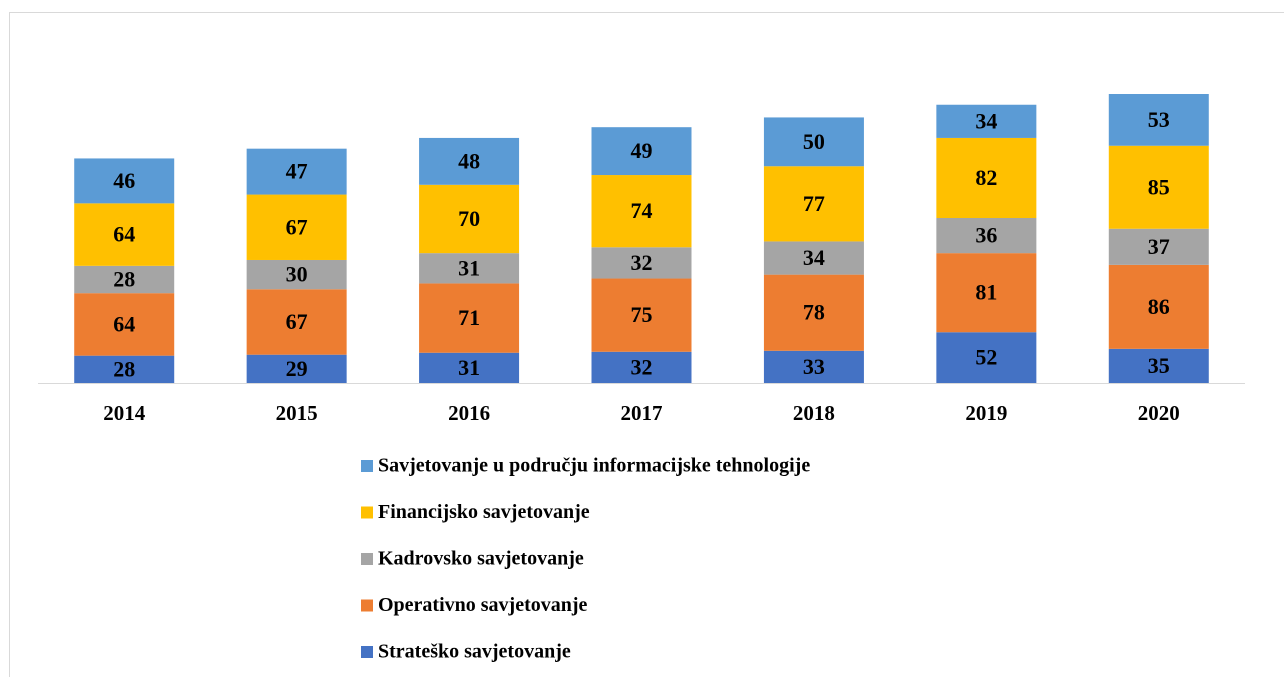 The width and height of the screenshot is (1284, 677). I want to click on data-label: 70, so click(469, 218).